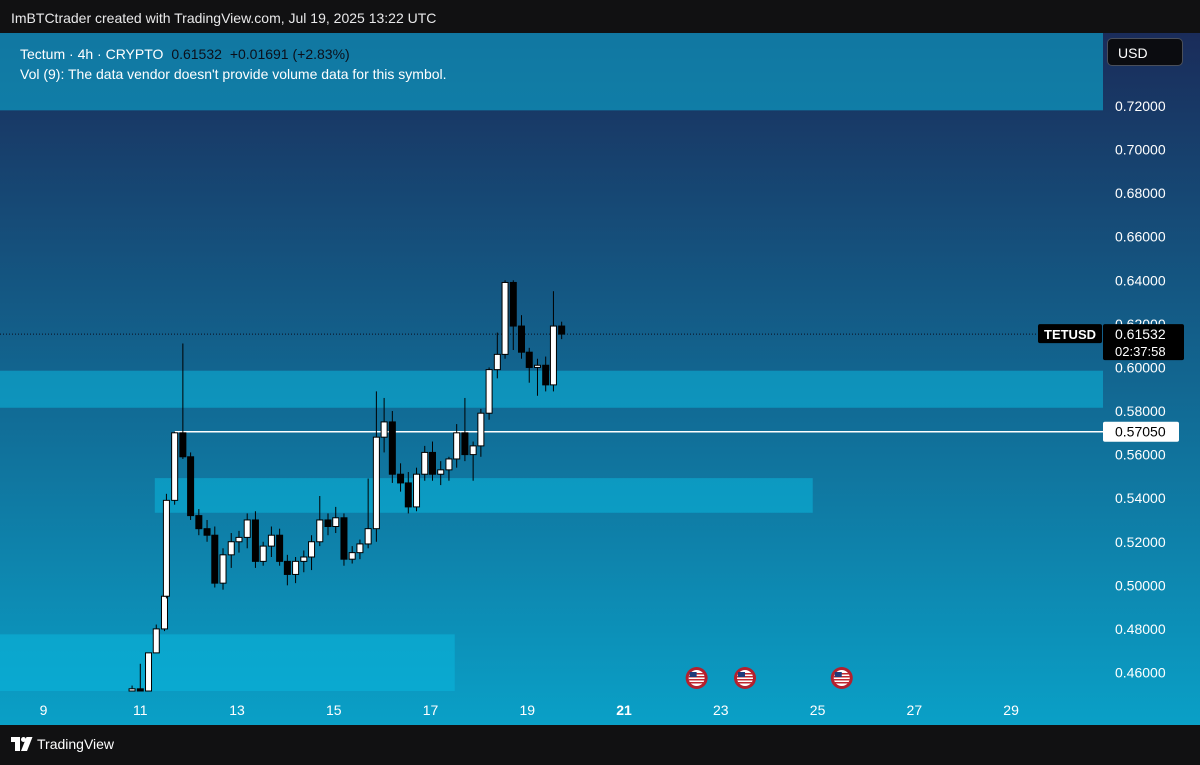 The height and width of the screenshot is (765, 1200). Describe the element at coordinates (1140, 237) in the screenshot. I see `y-tick-label: 0.66000` at that location.